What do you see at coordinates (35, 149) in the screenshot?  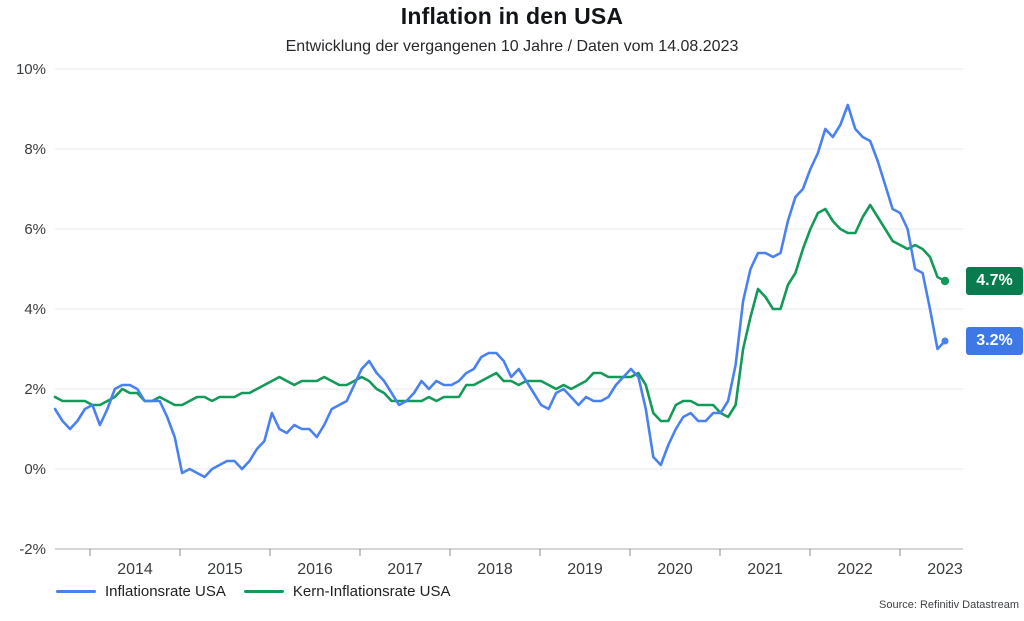 I see `y-axis-label: 8%` at bounding box center [35, 149].